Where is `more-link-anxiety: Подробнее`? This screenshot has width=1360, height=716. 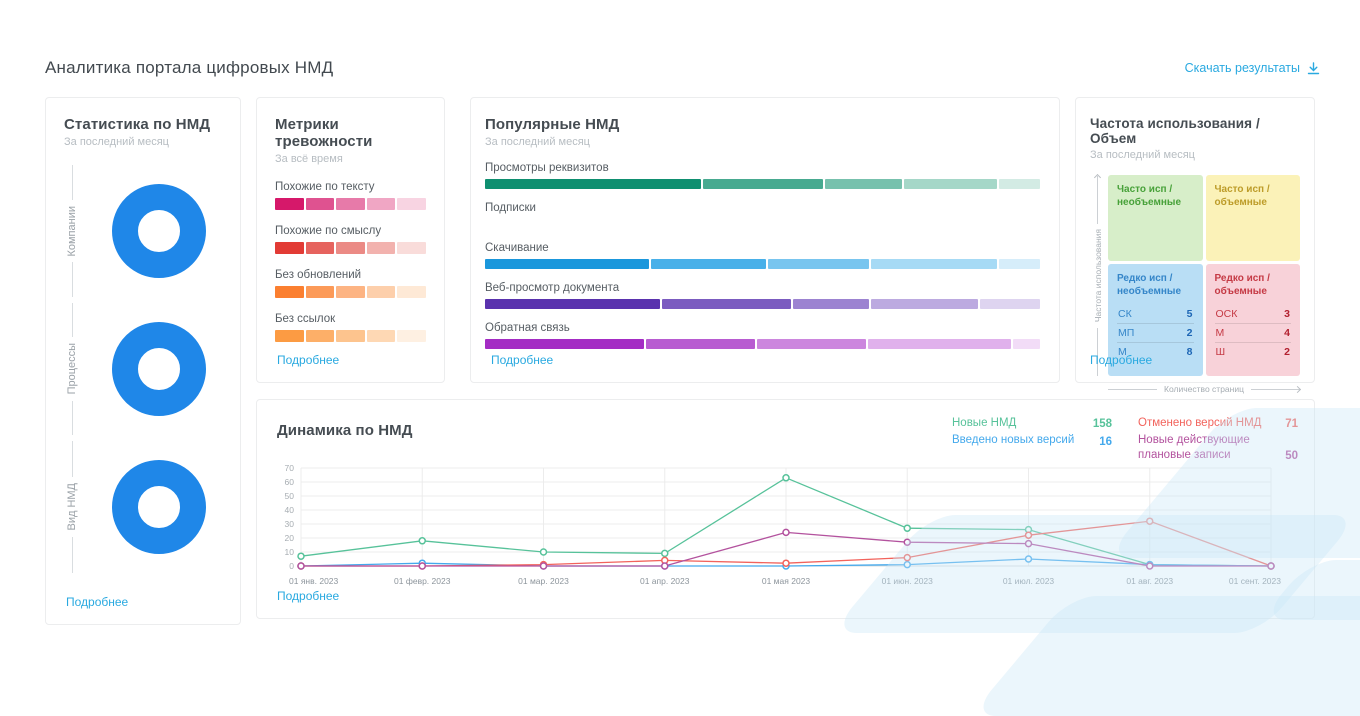 more-link-anxiety: Подробнее is located at coordinates (308, 360).